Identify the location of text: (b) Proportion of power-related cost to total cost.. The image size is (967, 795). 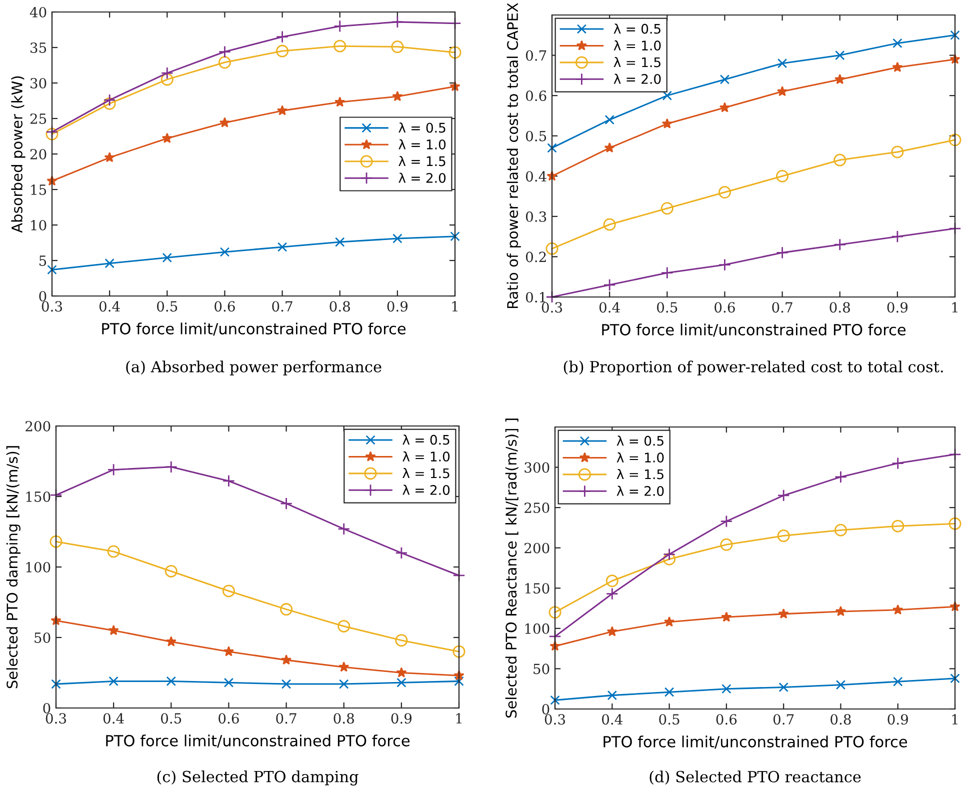
(753, 368).